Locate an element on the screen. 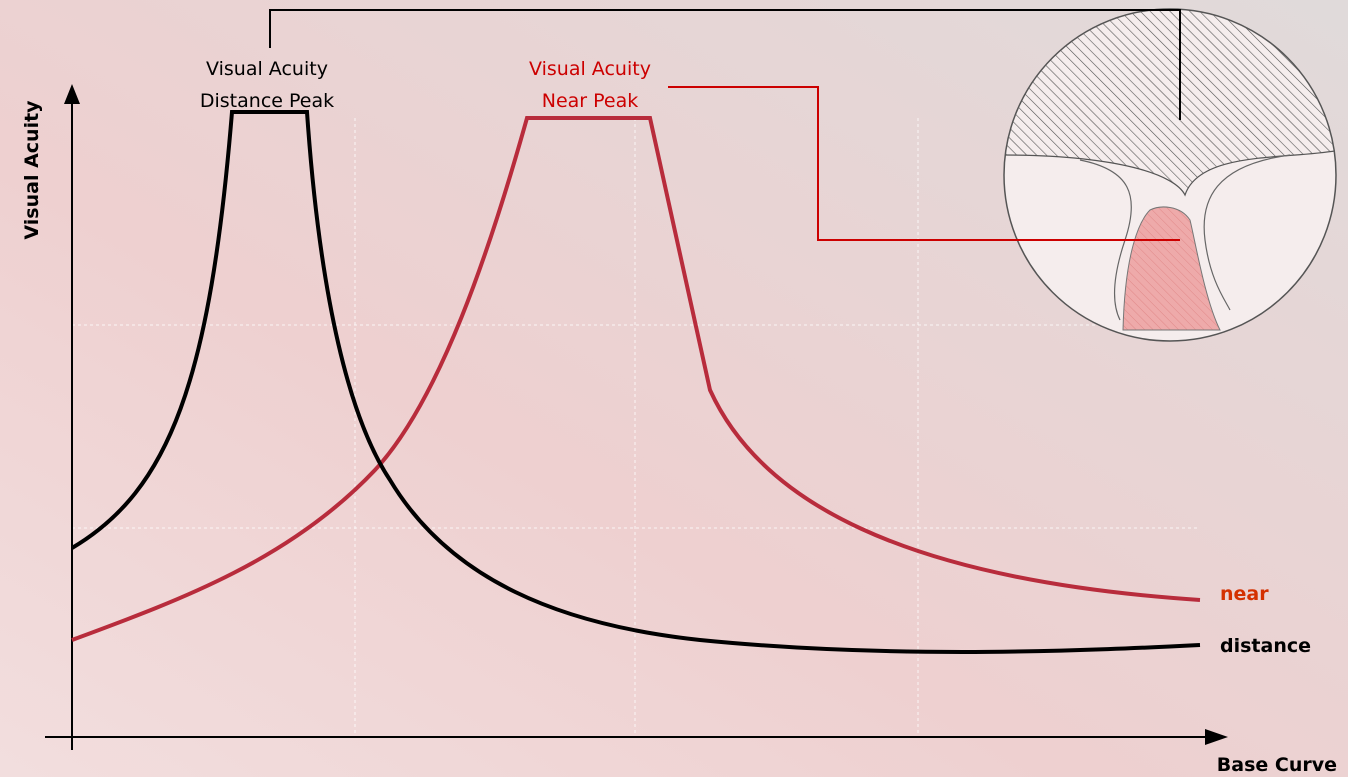  x-axis-label: Base Curve is located at coordinates (1277, 765).